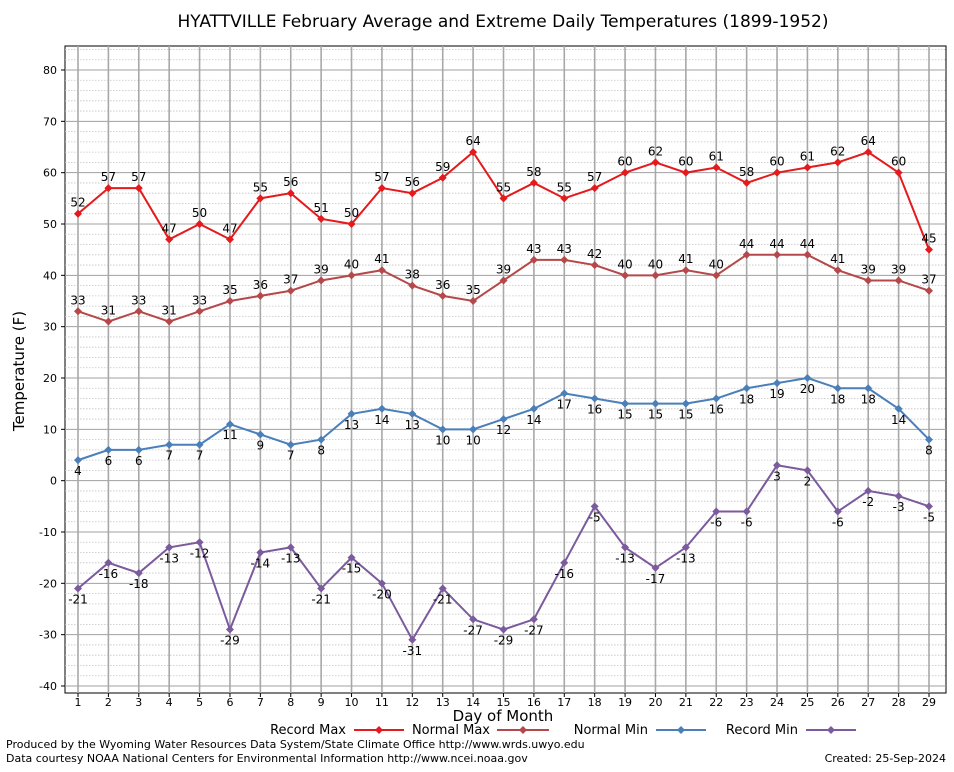  Describe the element at coordinates (534, 702) in the screenshot. I see `x-tick-label: 16` at that location.